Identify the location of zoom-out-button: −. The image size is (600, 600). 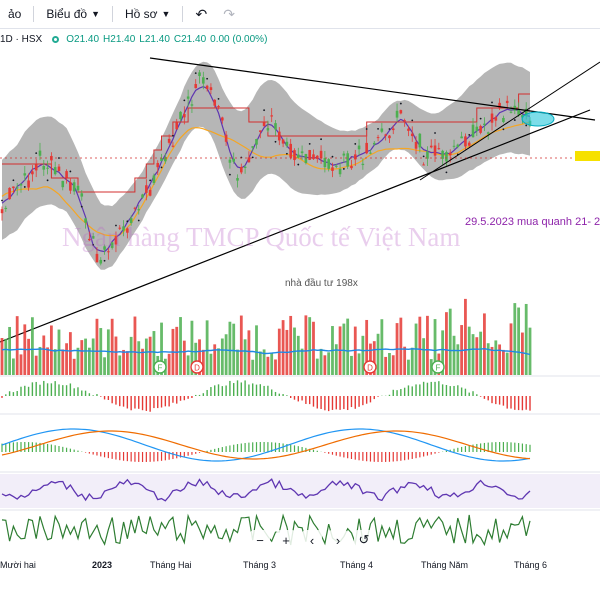
(260, 540).